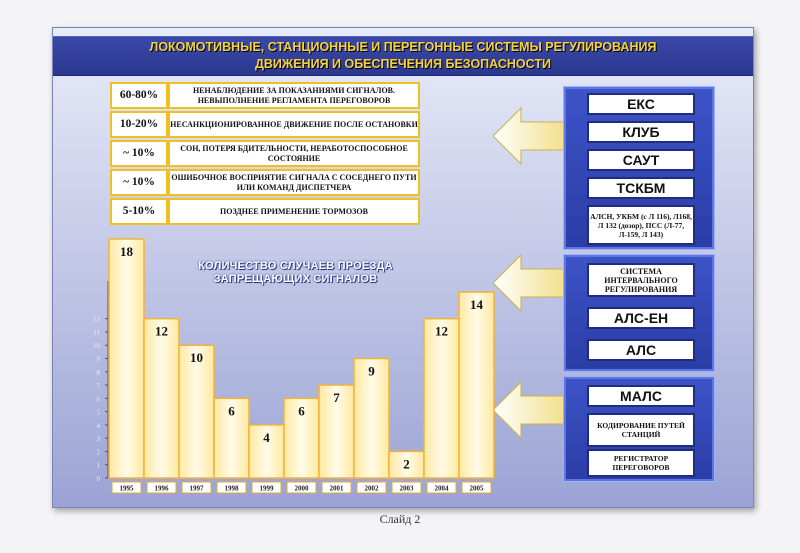 The height and width of the screenshot is (553, 800). I want to click on reason-percent: 5-10%, so click(139, 211).